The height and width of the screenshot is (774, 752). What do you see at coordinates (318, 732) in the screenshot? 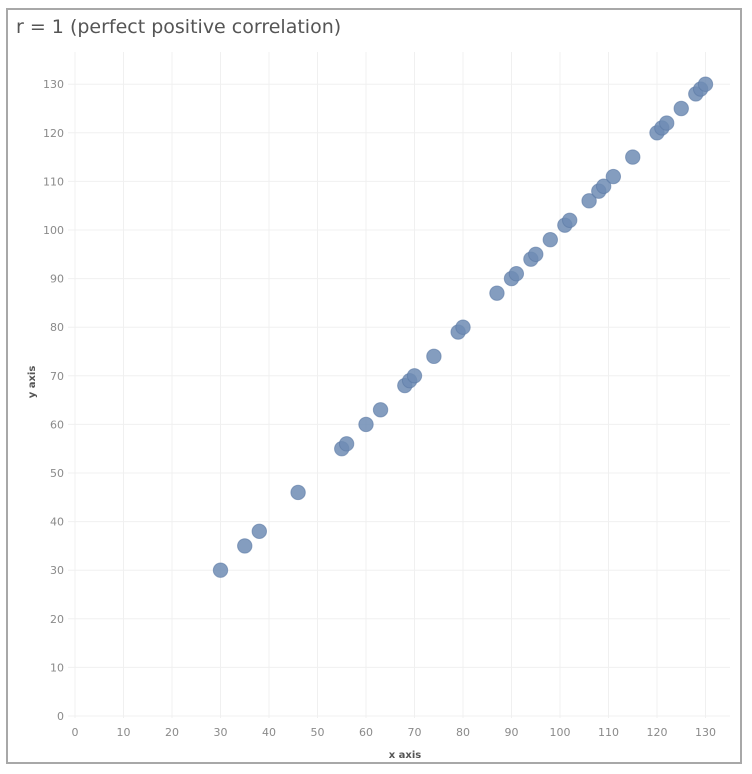
I see `x-tick-label: 50` at bounding box center [318, 732].